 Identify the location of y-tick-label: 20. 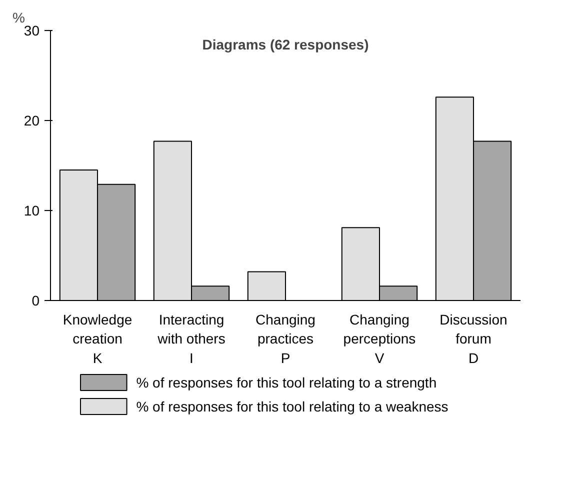
(32, 120).